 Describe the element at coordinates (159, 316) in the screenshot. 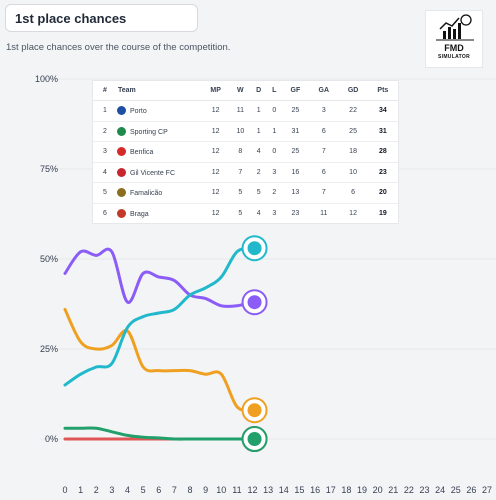

I see `series-line` at that location.